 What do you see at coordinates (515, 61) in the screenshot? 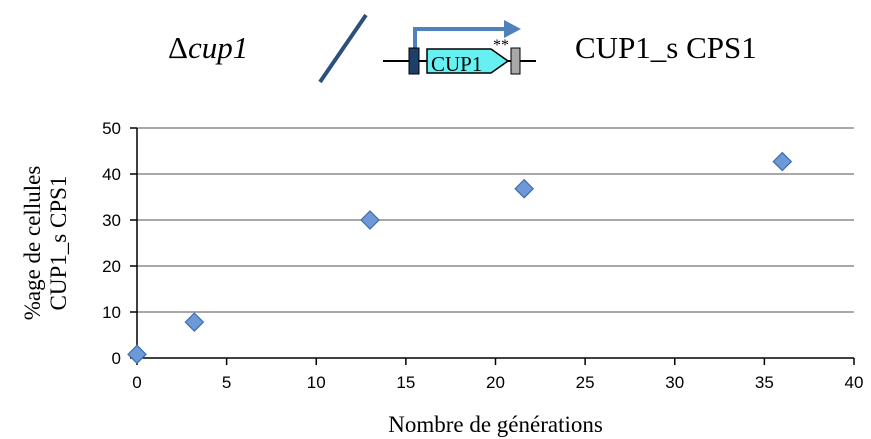
I see `terminator-box` at bounding box center [515, 61].